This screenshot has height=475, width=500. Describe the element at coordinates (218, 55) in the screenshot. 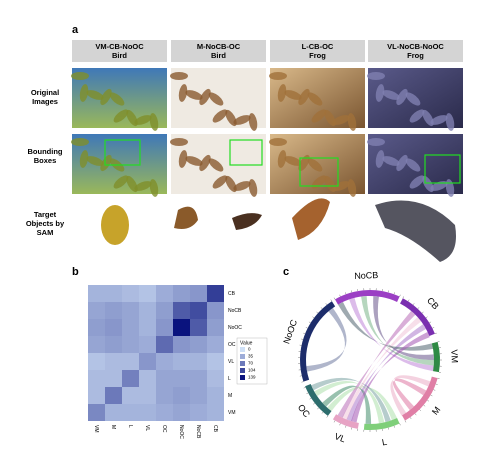

I see `column-subtitle: Bird` at that location.